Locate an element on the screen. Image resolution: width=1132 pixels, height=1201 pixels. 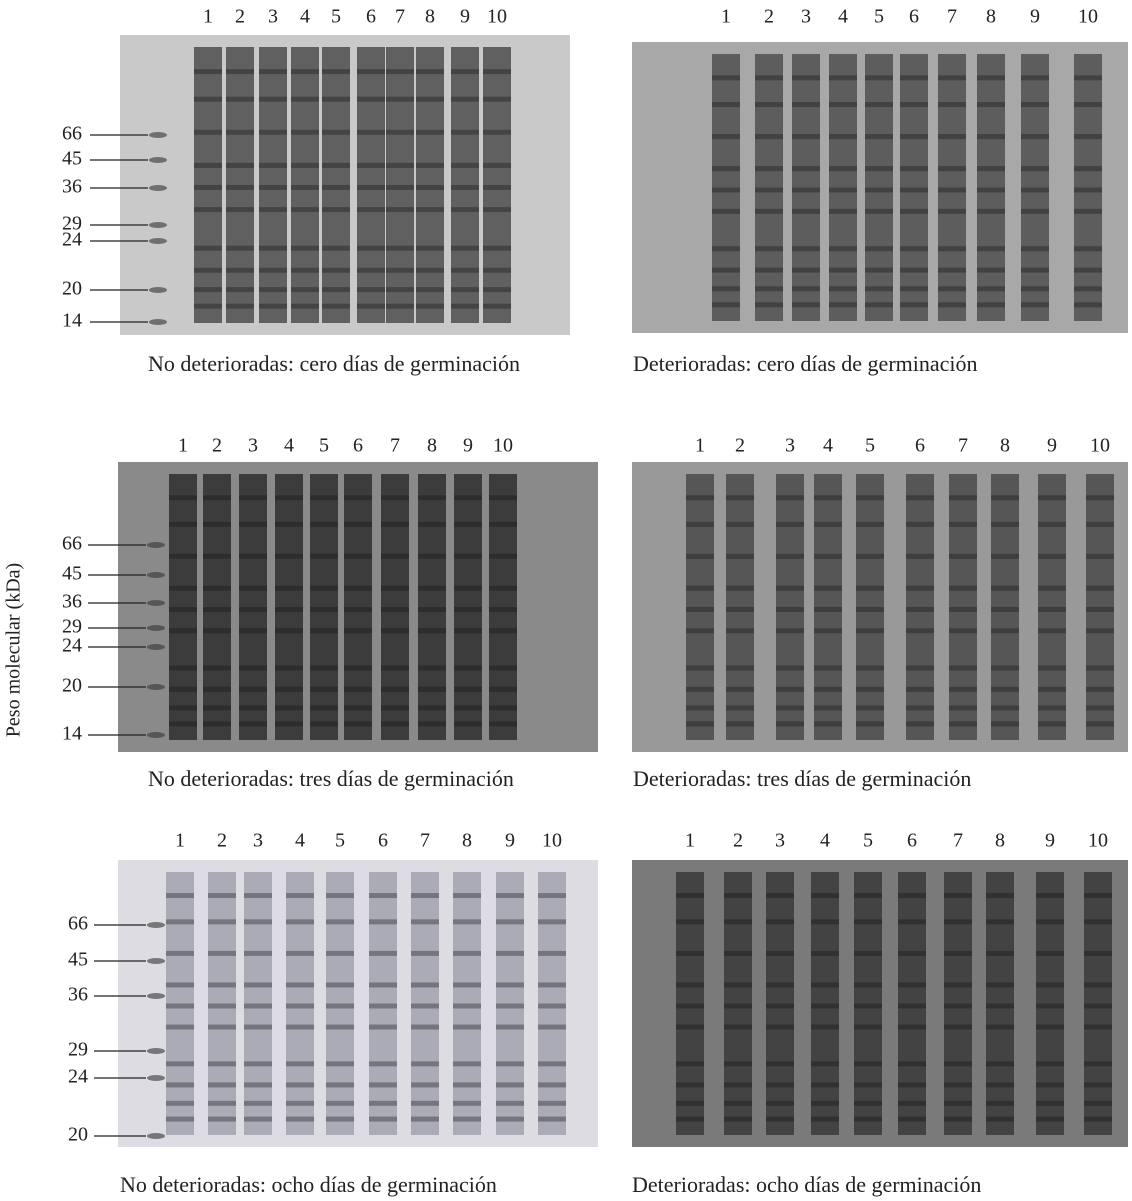
marker-band is located at coordinates (158, 188).